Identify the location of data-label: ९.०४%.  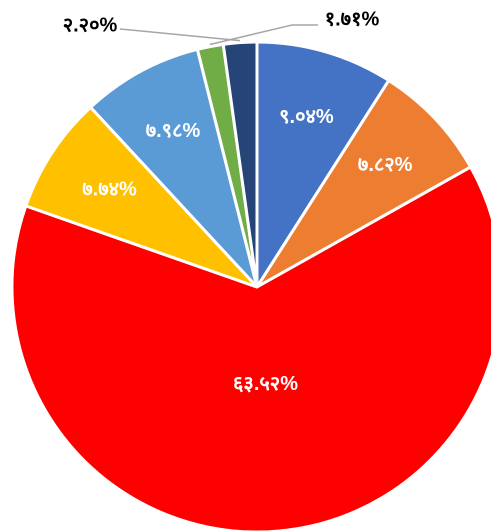
(306, 117).